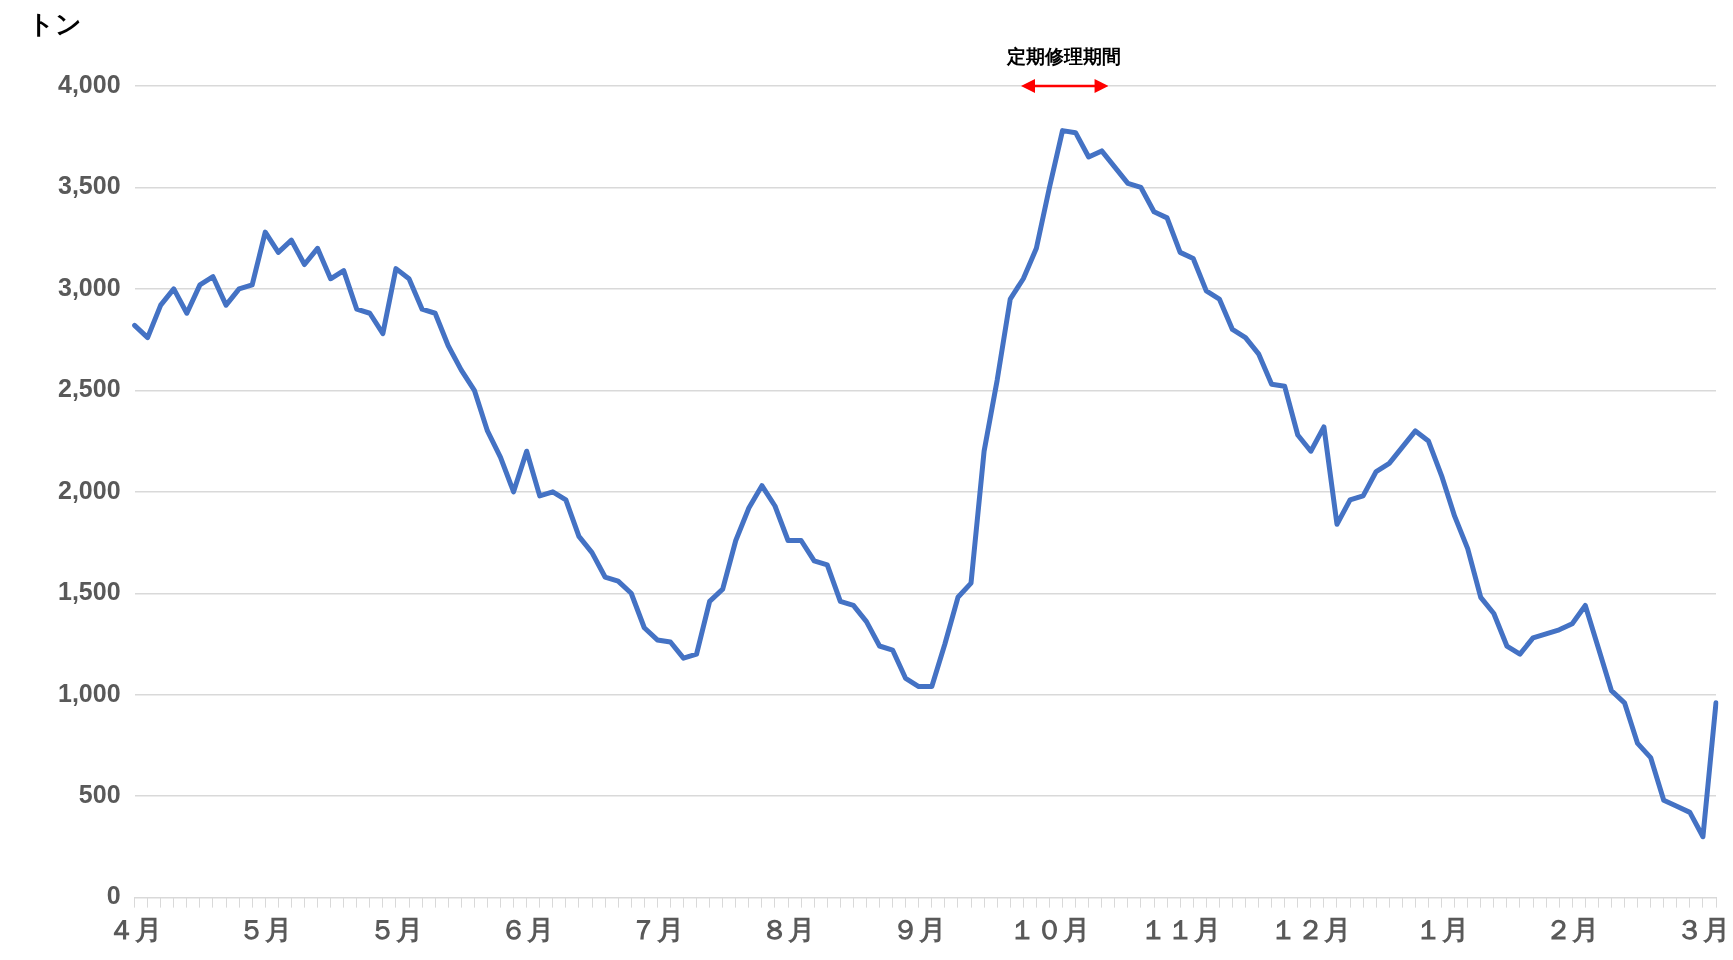  I want to click on y-tick-label: 500, so click(99, 794).